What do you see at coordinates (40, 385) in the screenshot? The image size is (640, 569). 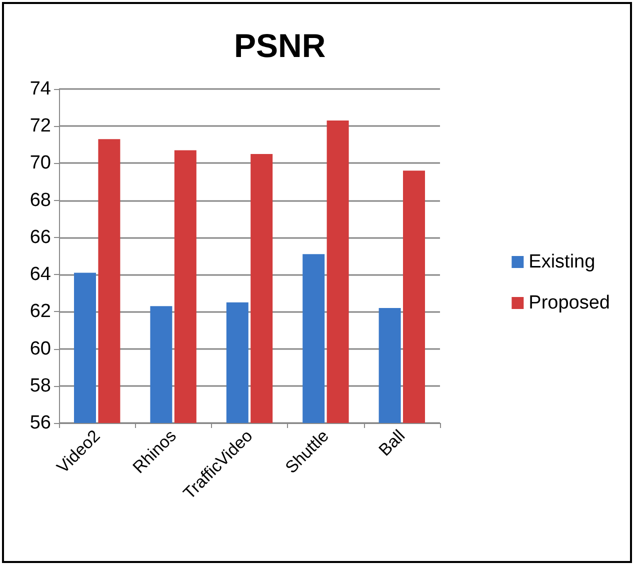 I see `y-tick-label: 58` at bounding box center [40, 385].